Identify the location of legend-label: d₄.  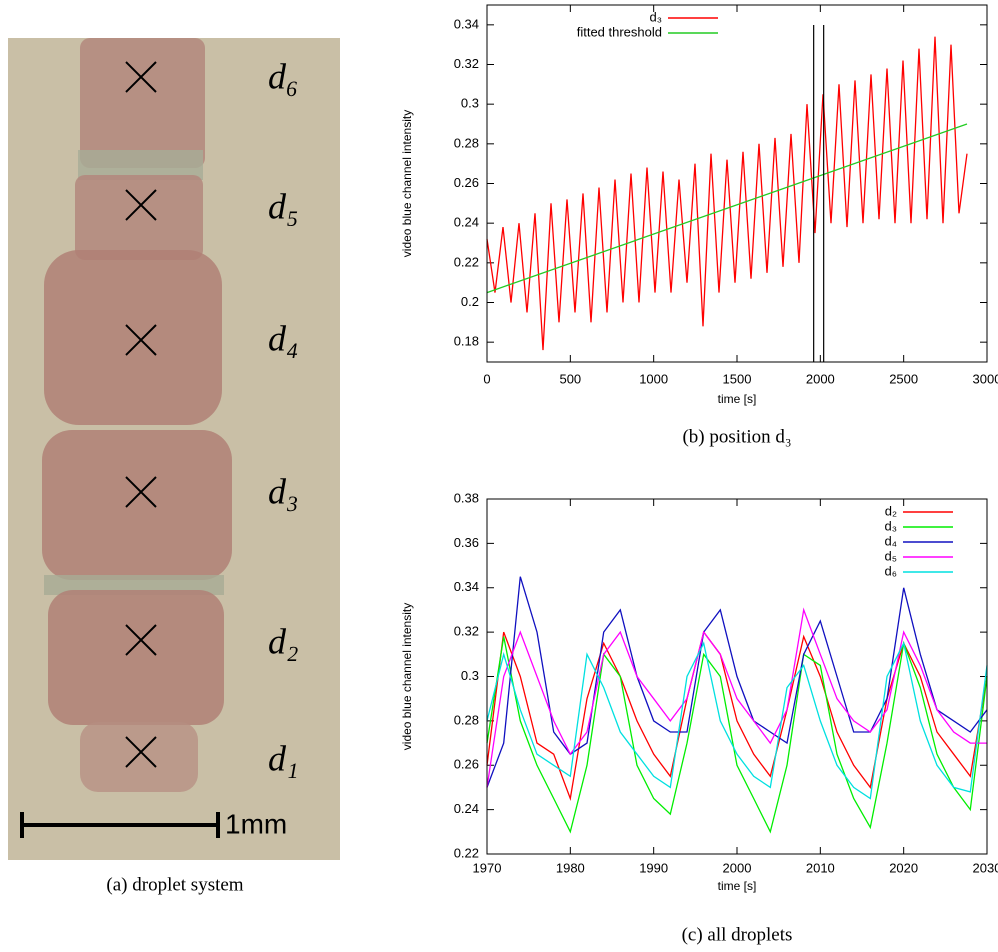
(890, 540).